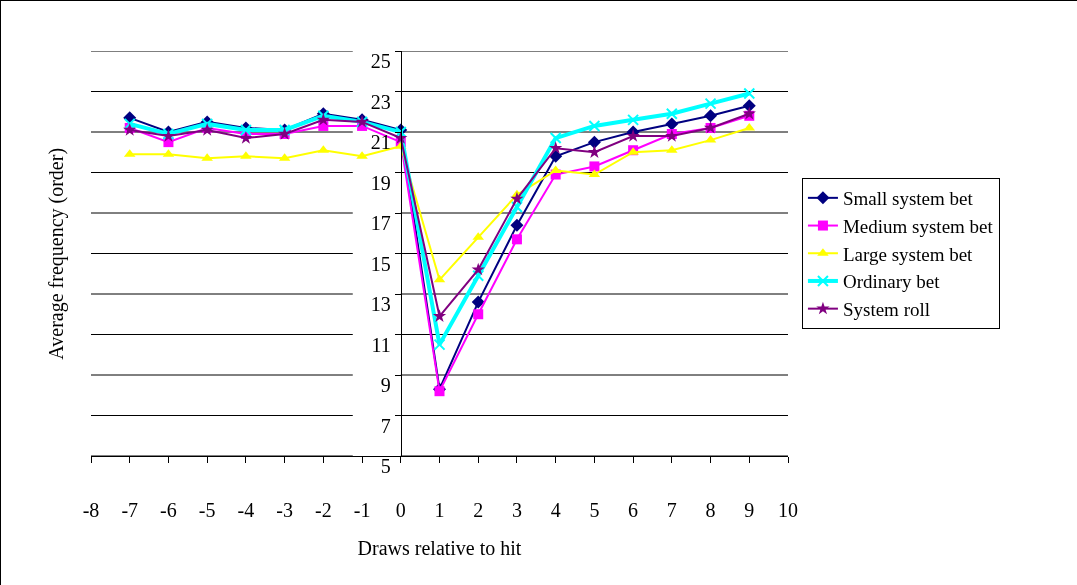 Image resolution: width=1077 pixels, height=585 pixels. I want to click on y-tick-label: 23, so click(380, 101).